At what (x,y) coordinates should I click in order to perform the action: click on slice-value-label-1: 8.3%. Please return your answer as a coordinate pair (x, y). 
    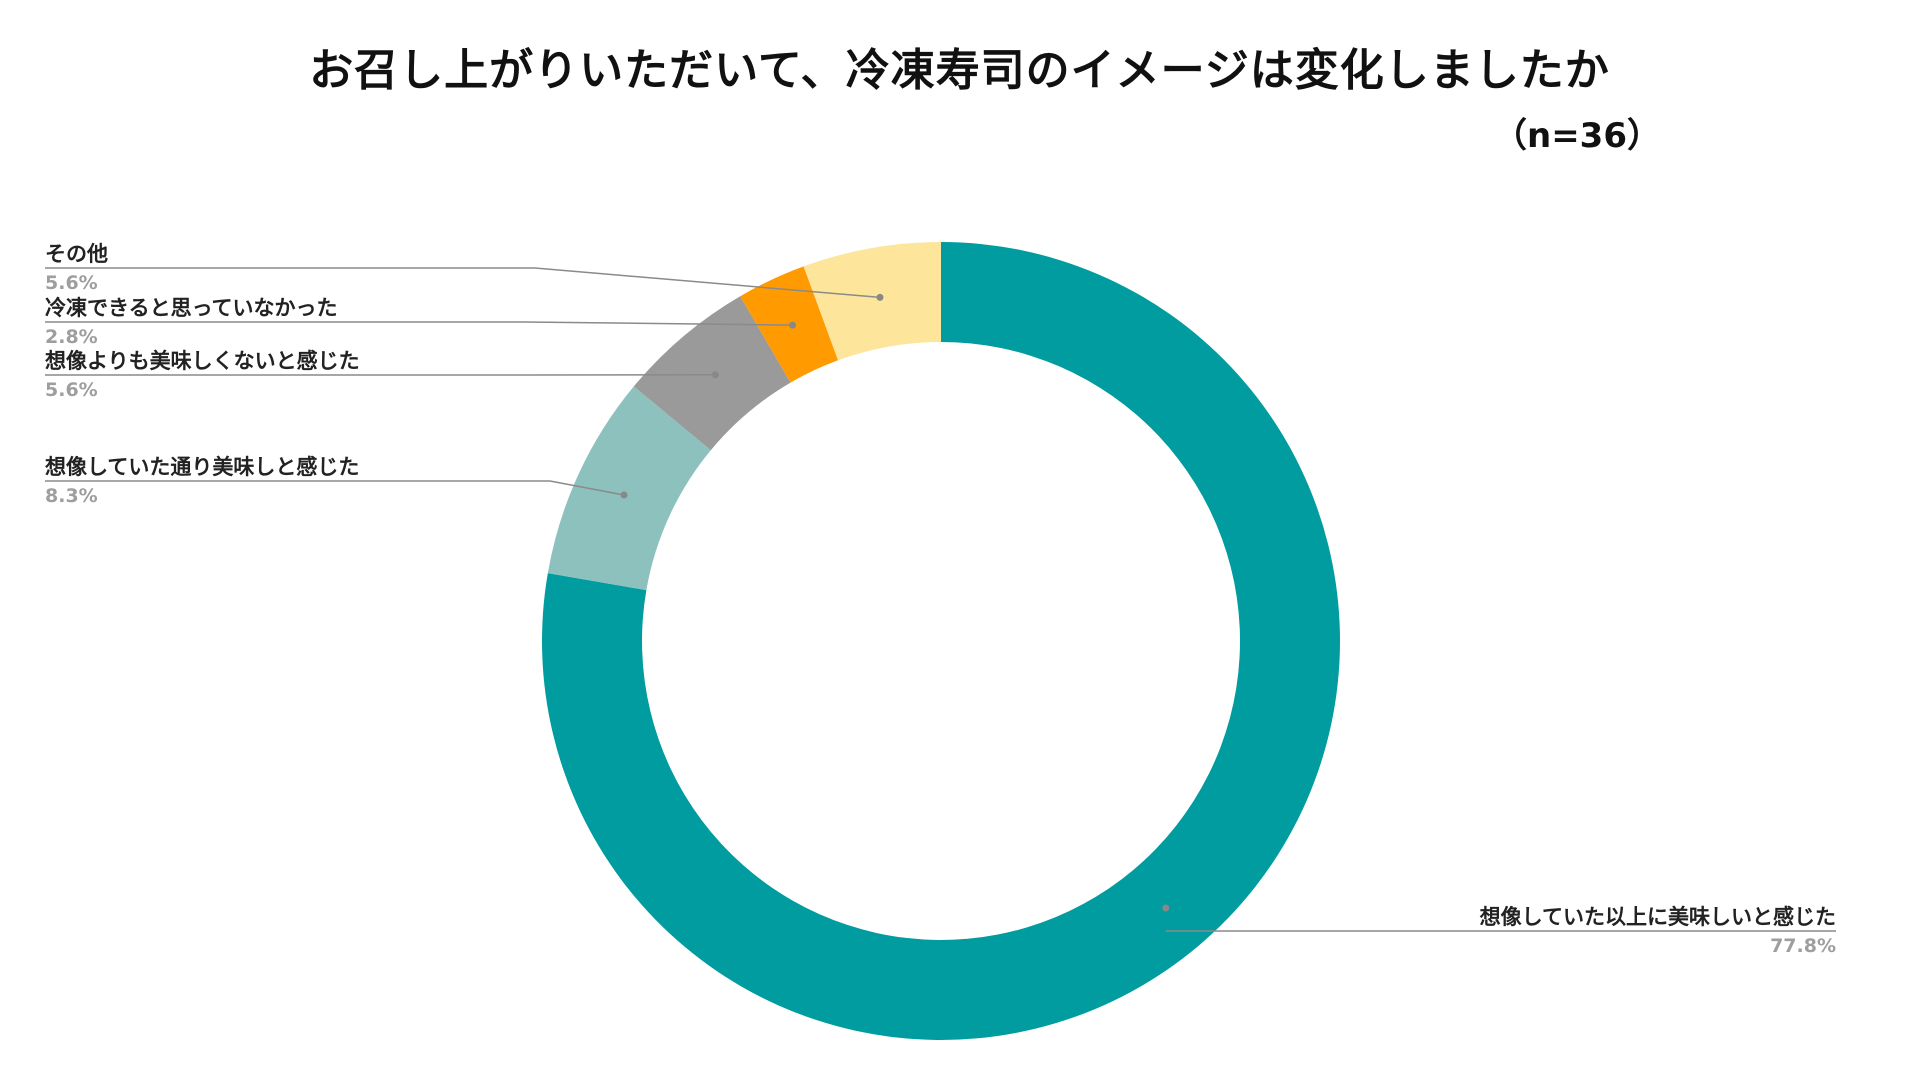
    Looking at the image, I should click on (71, 496).